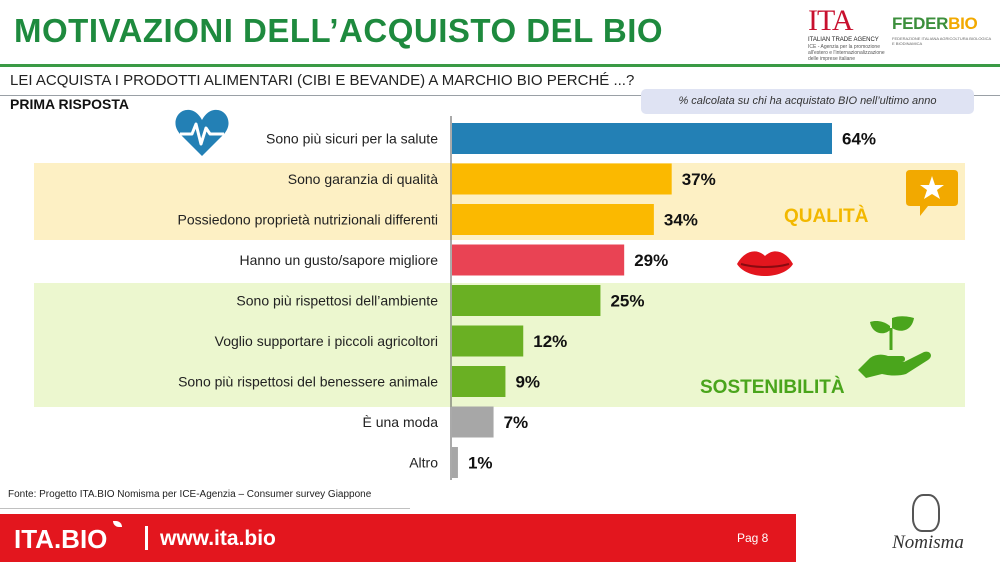 The image size is (1000, 562). What do you see at coordinates (753, 538) in the screenshot?
I see `page-number: Pag 8` at bounding box center [753, 538].